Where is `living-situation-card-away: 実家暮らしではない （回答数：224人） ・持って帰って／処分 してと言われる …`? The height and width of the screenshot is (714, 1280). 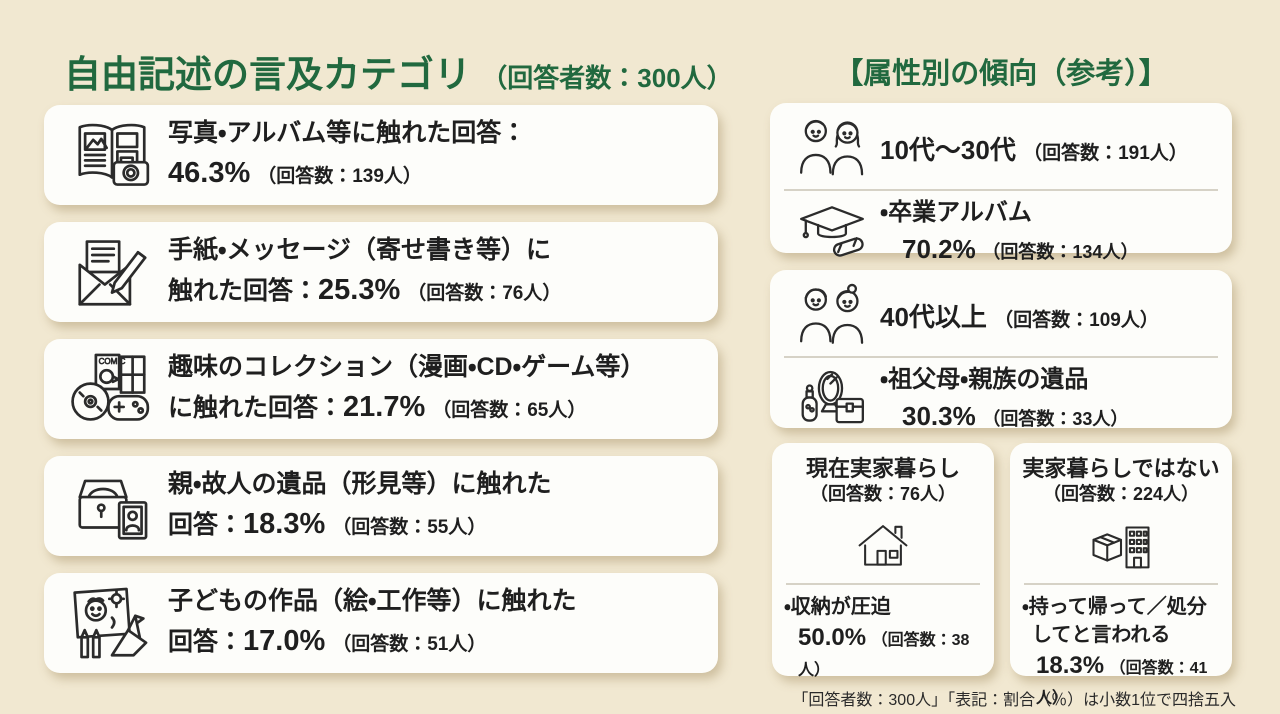
living-situation-card-away: 実家暮らしではない （回答数：224人） ・持って帰って／処分 してと言われる … is located at coordinates (1121, 575).